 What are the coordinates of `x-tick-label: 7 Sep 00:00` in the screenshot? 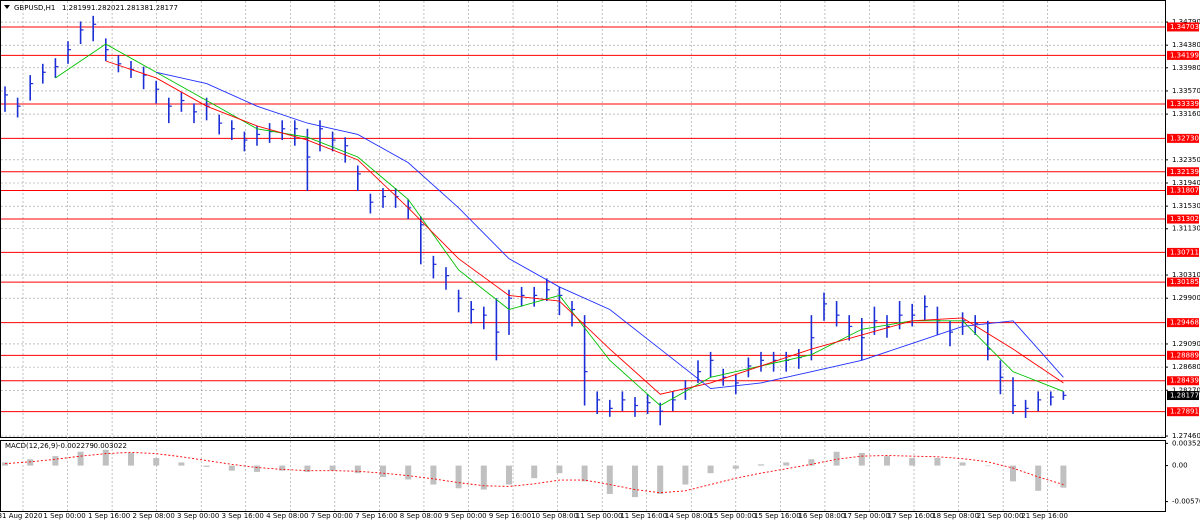 It's located at (332, 516).